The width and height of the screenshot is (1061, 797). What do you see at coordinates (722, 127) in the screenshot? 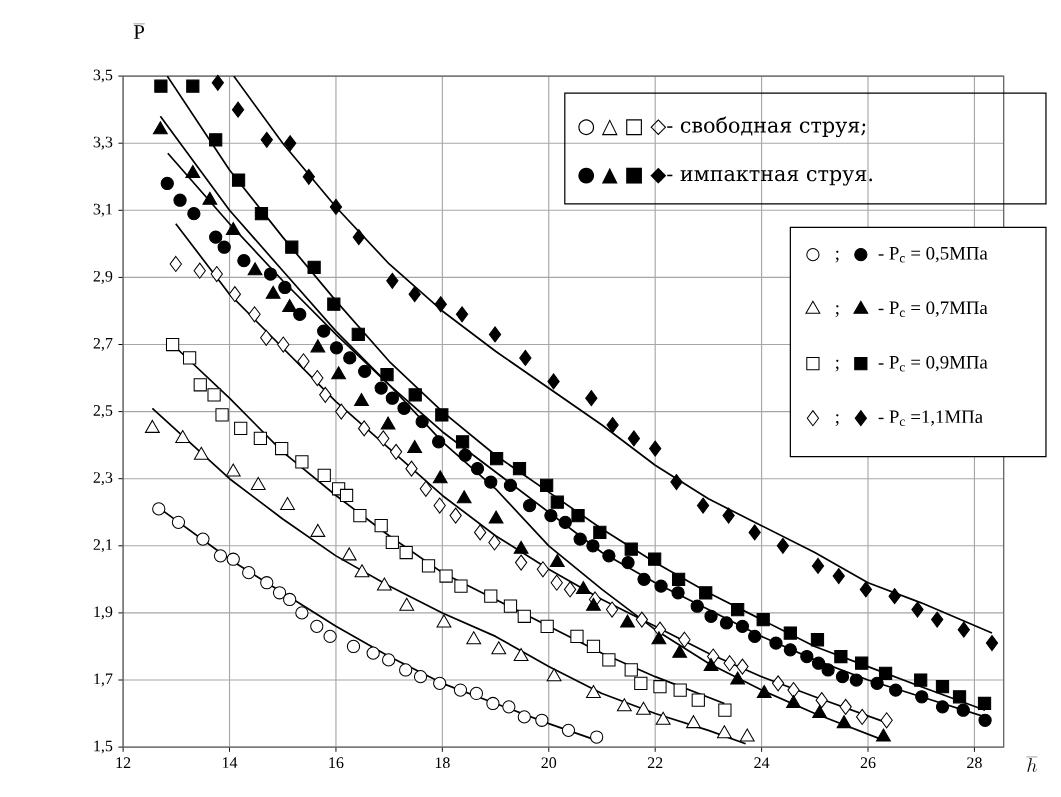
I see `annotation: ○ △ □ ◇- свободная струя;` at bounding box center [722, 127].